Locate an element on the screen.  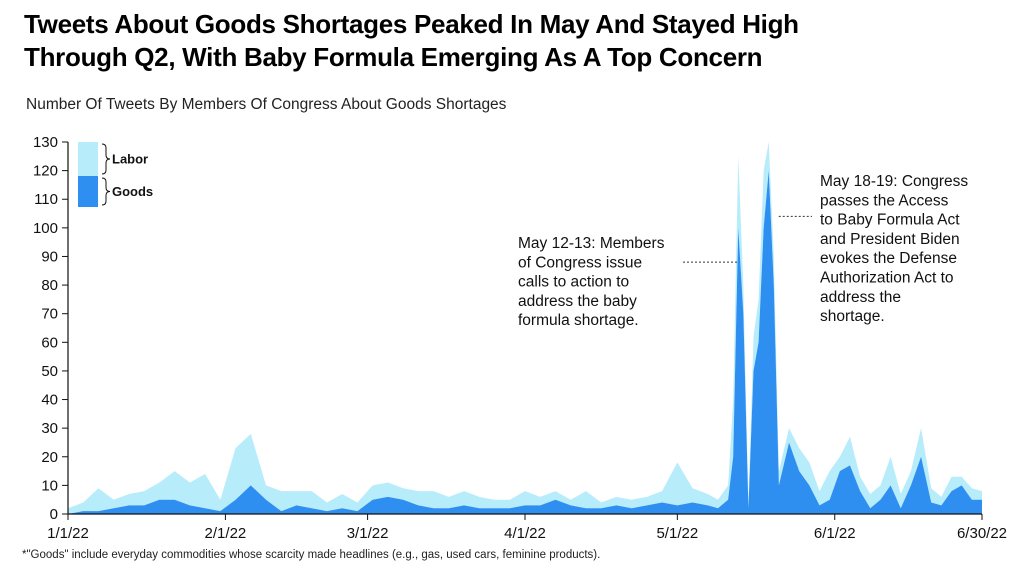
legend-swatch-goods is located at coordinates (88, 191).